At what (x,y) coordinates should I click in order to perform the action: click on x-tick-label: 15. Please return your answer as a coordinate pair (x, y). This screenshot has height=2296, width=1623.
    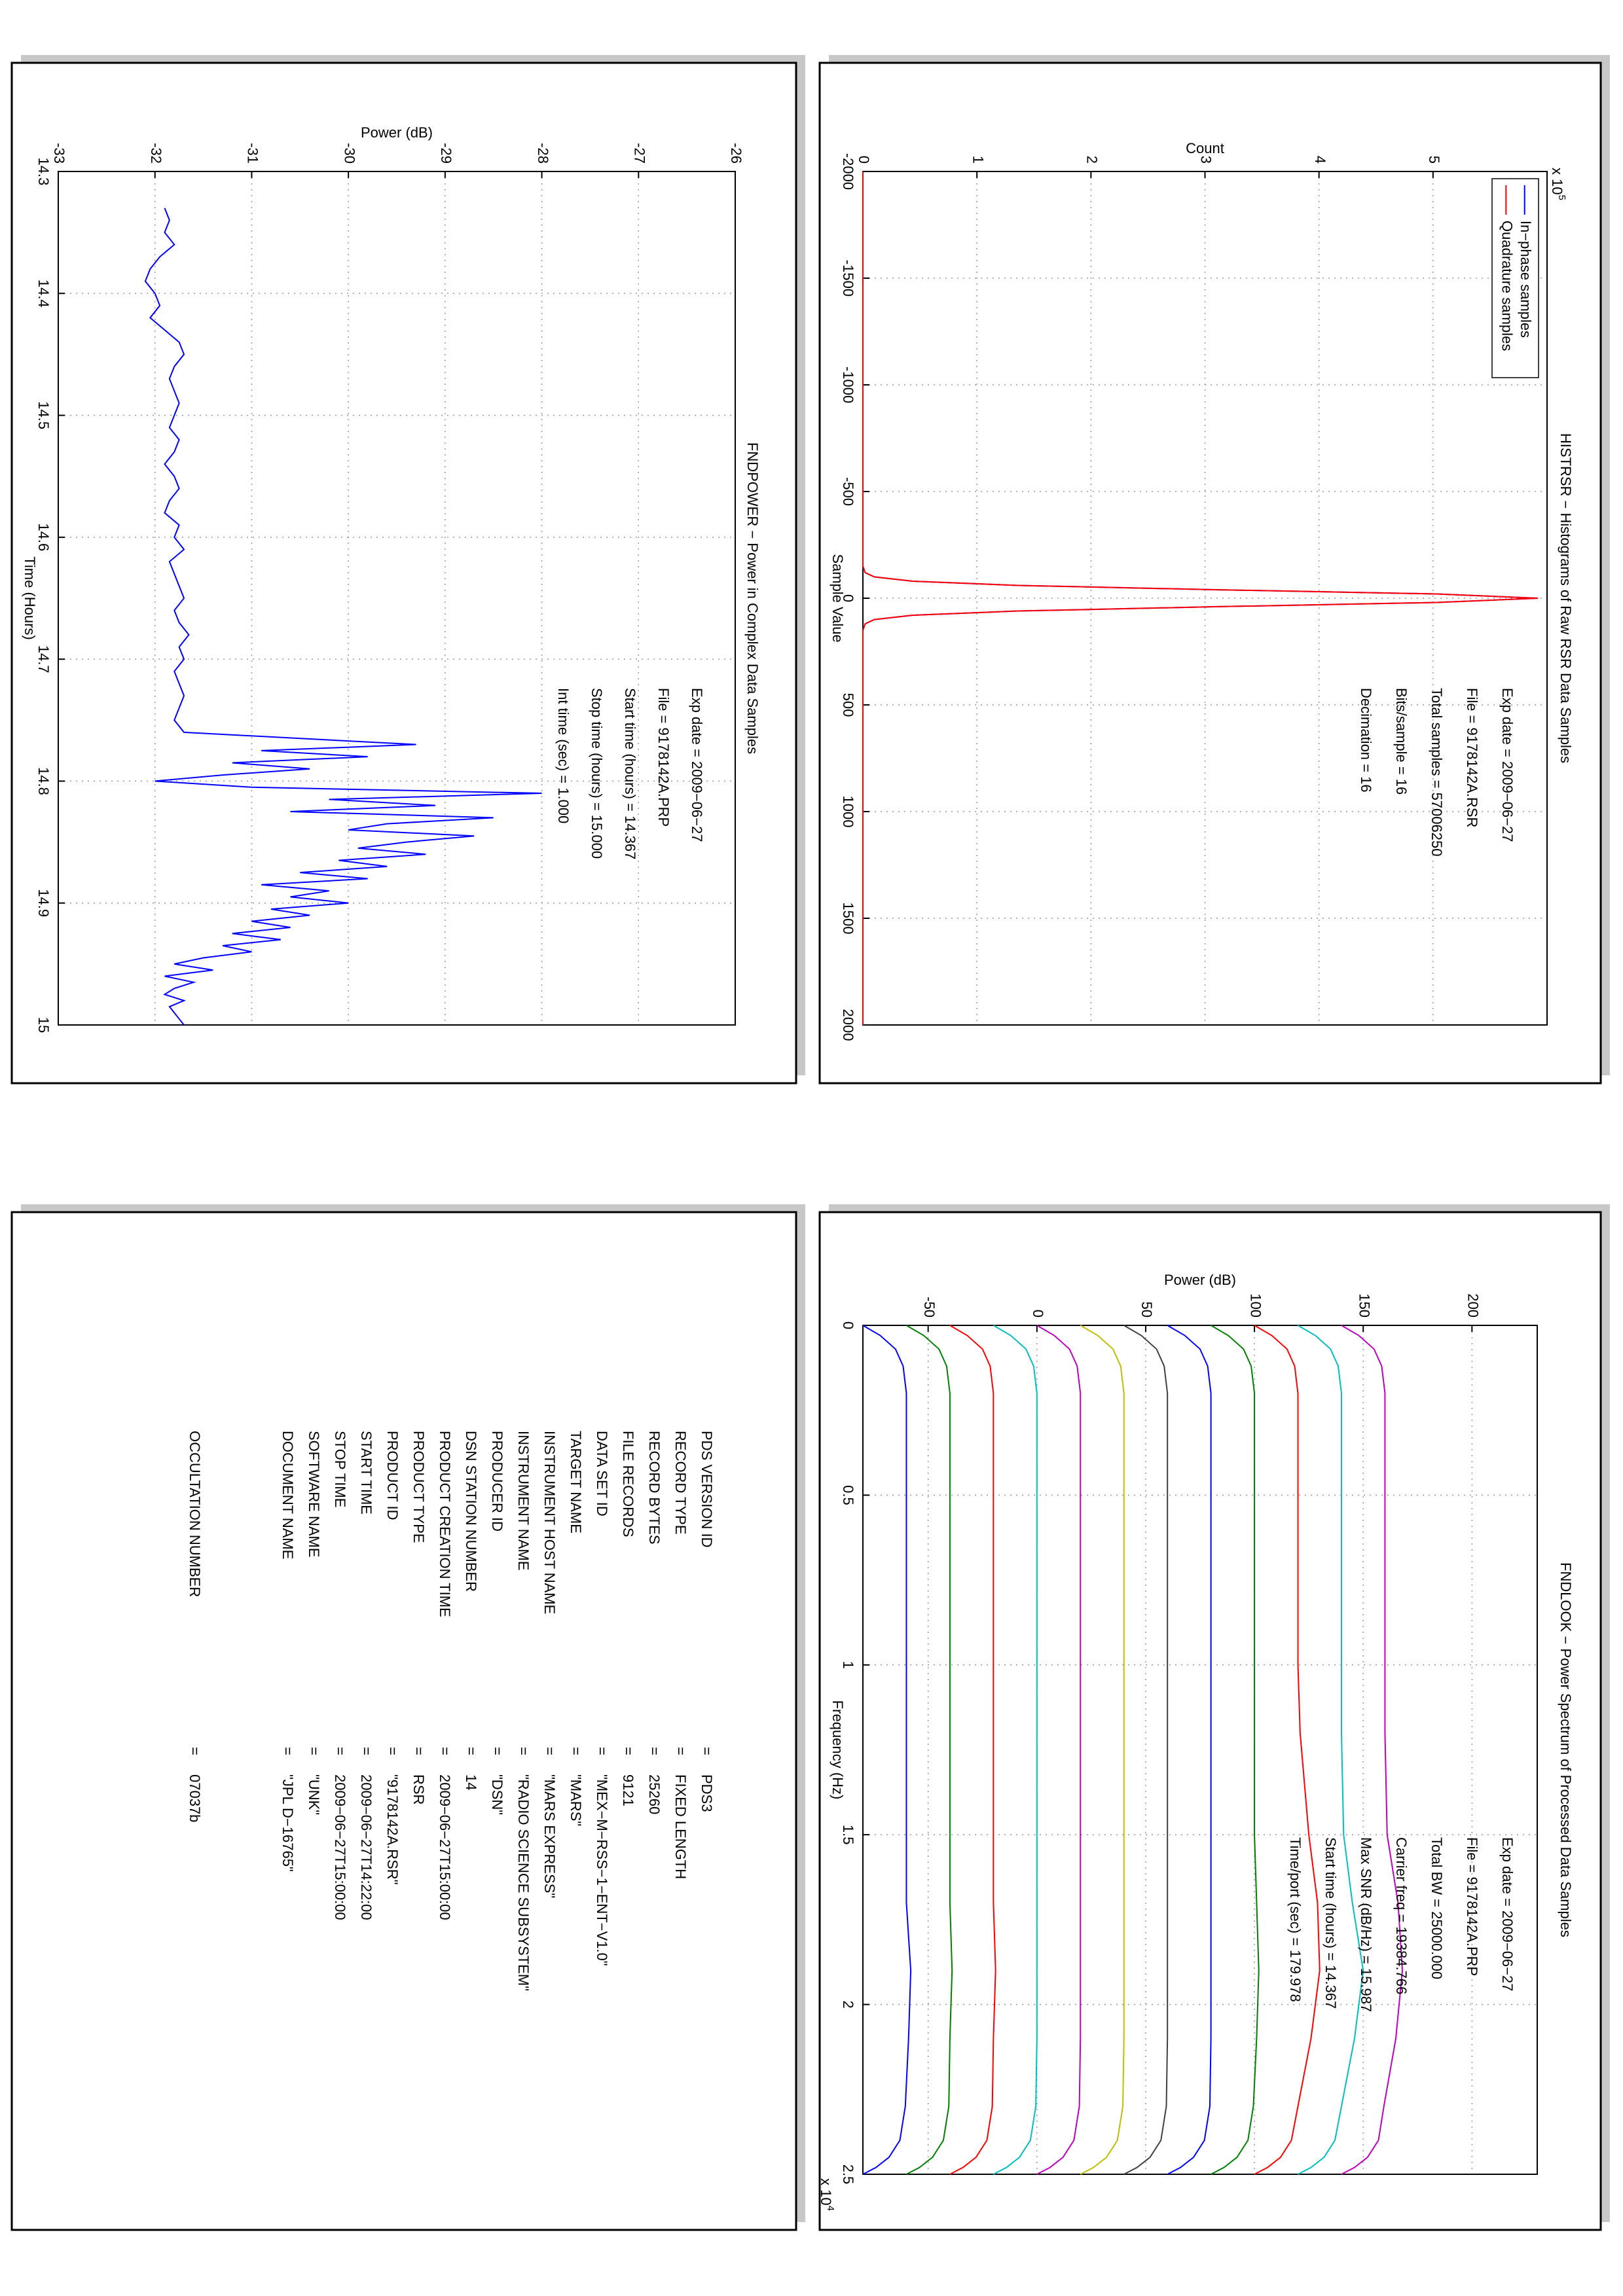
    Looking at the image, I should click on (43, 1025).